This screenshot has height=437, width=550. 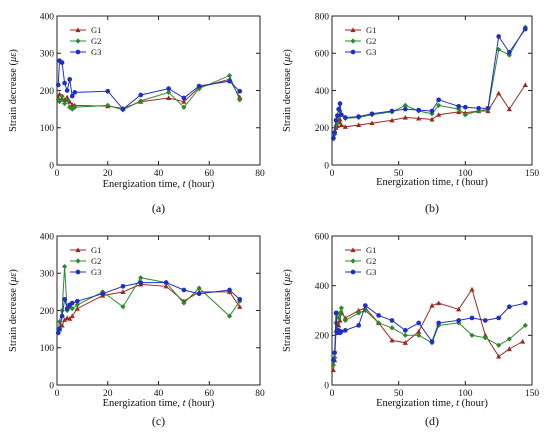 I want to click on series-G1, so click(x=149, y=307).